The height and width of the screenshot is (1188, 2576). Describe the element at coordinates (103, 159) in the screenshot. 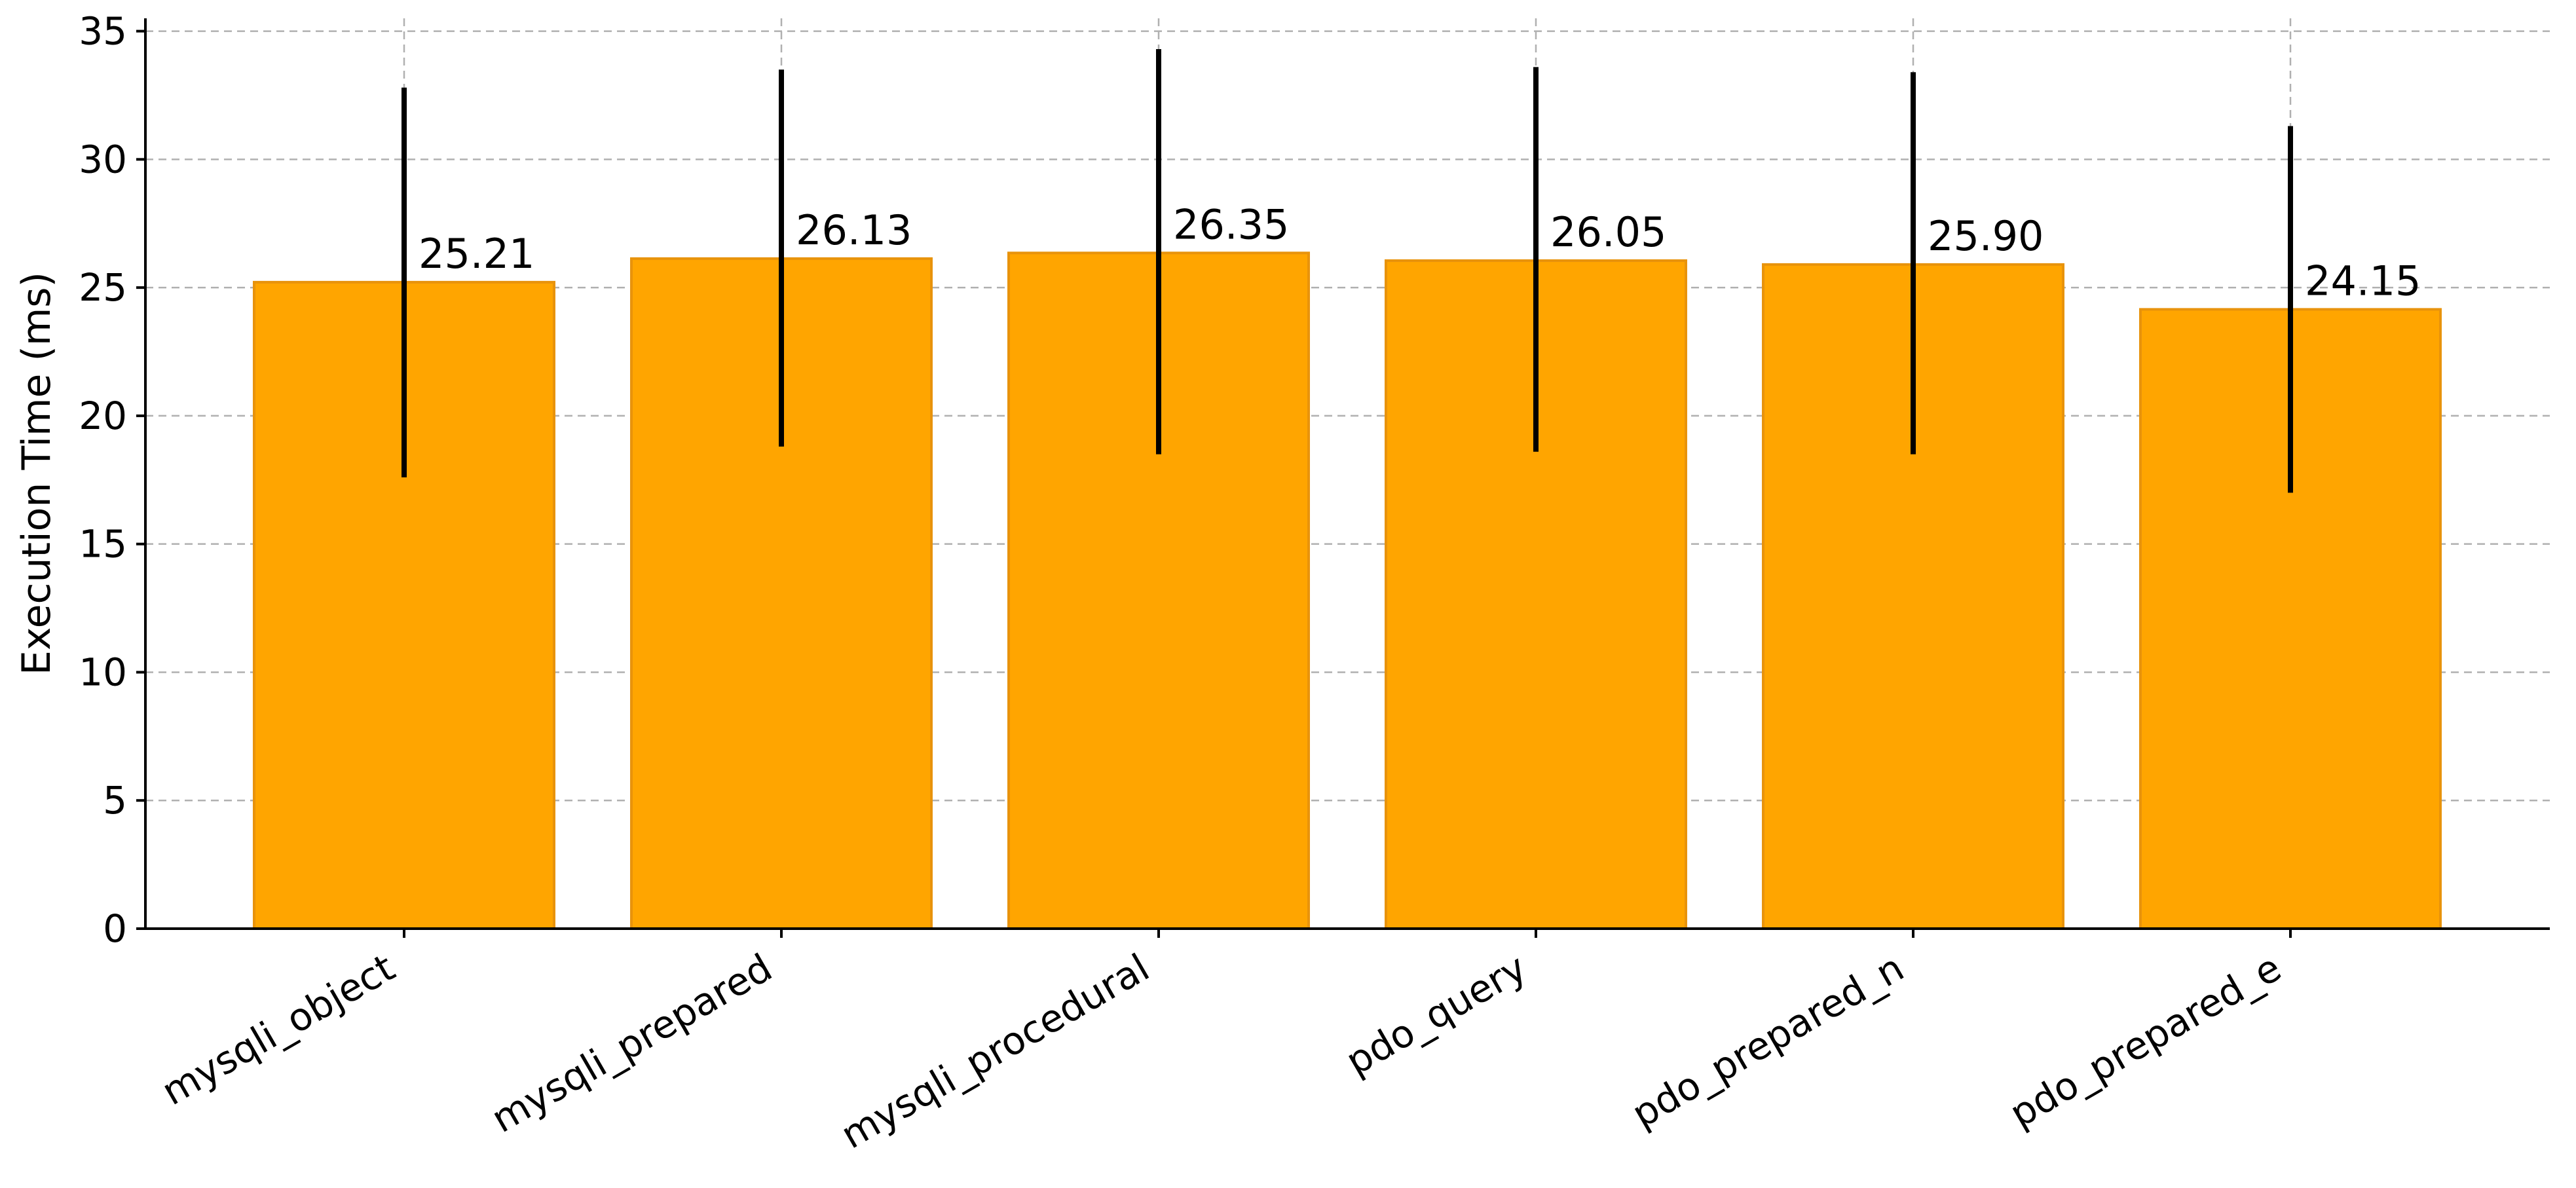

I see `y-tick-label: 30` at that location.